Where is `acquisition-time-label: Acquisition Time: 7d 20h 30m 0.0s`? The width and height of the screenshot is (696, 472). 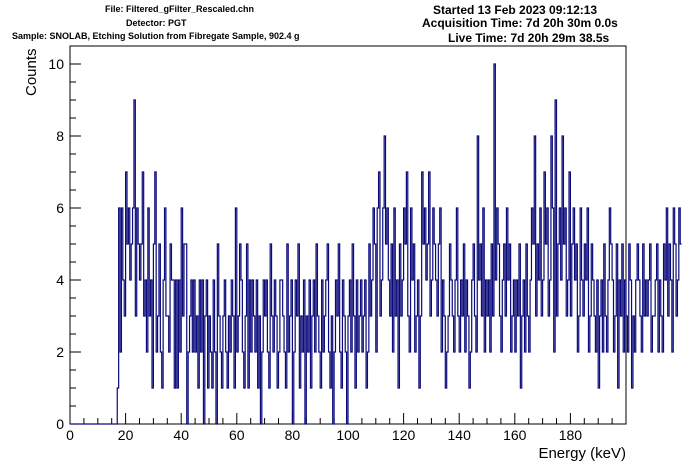
acquisition-time-label: Acquisition Time: 7d 20h 30m 0.0s is located at coordinates (520, 23).